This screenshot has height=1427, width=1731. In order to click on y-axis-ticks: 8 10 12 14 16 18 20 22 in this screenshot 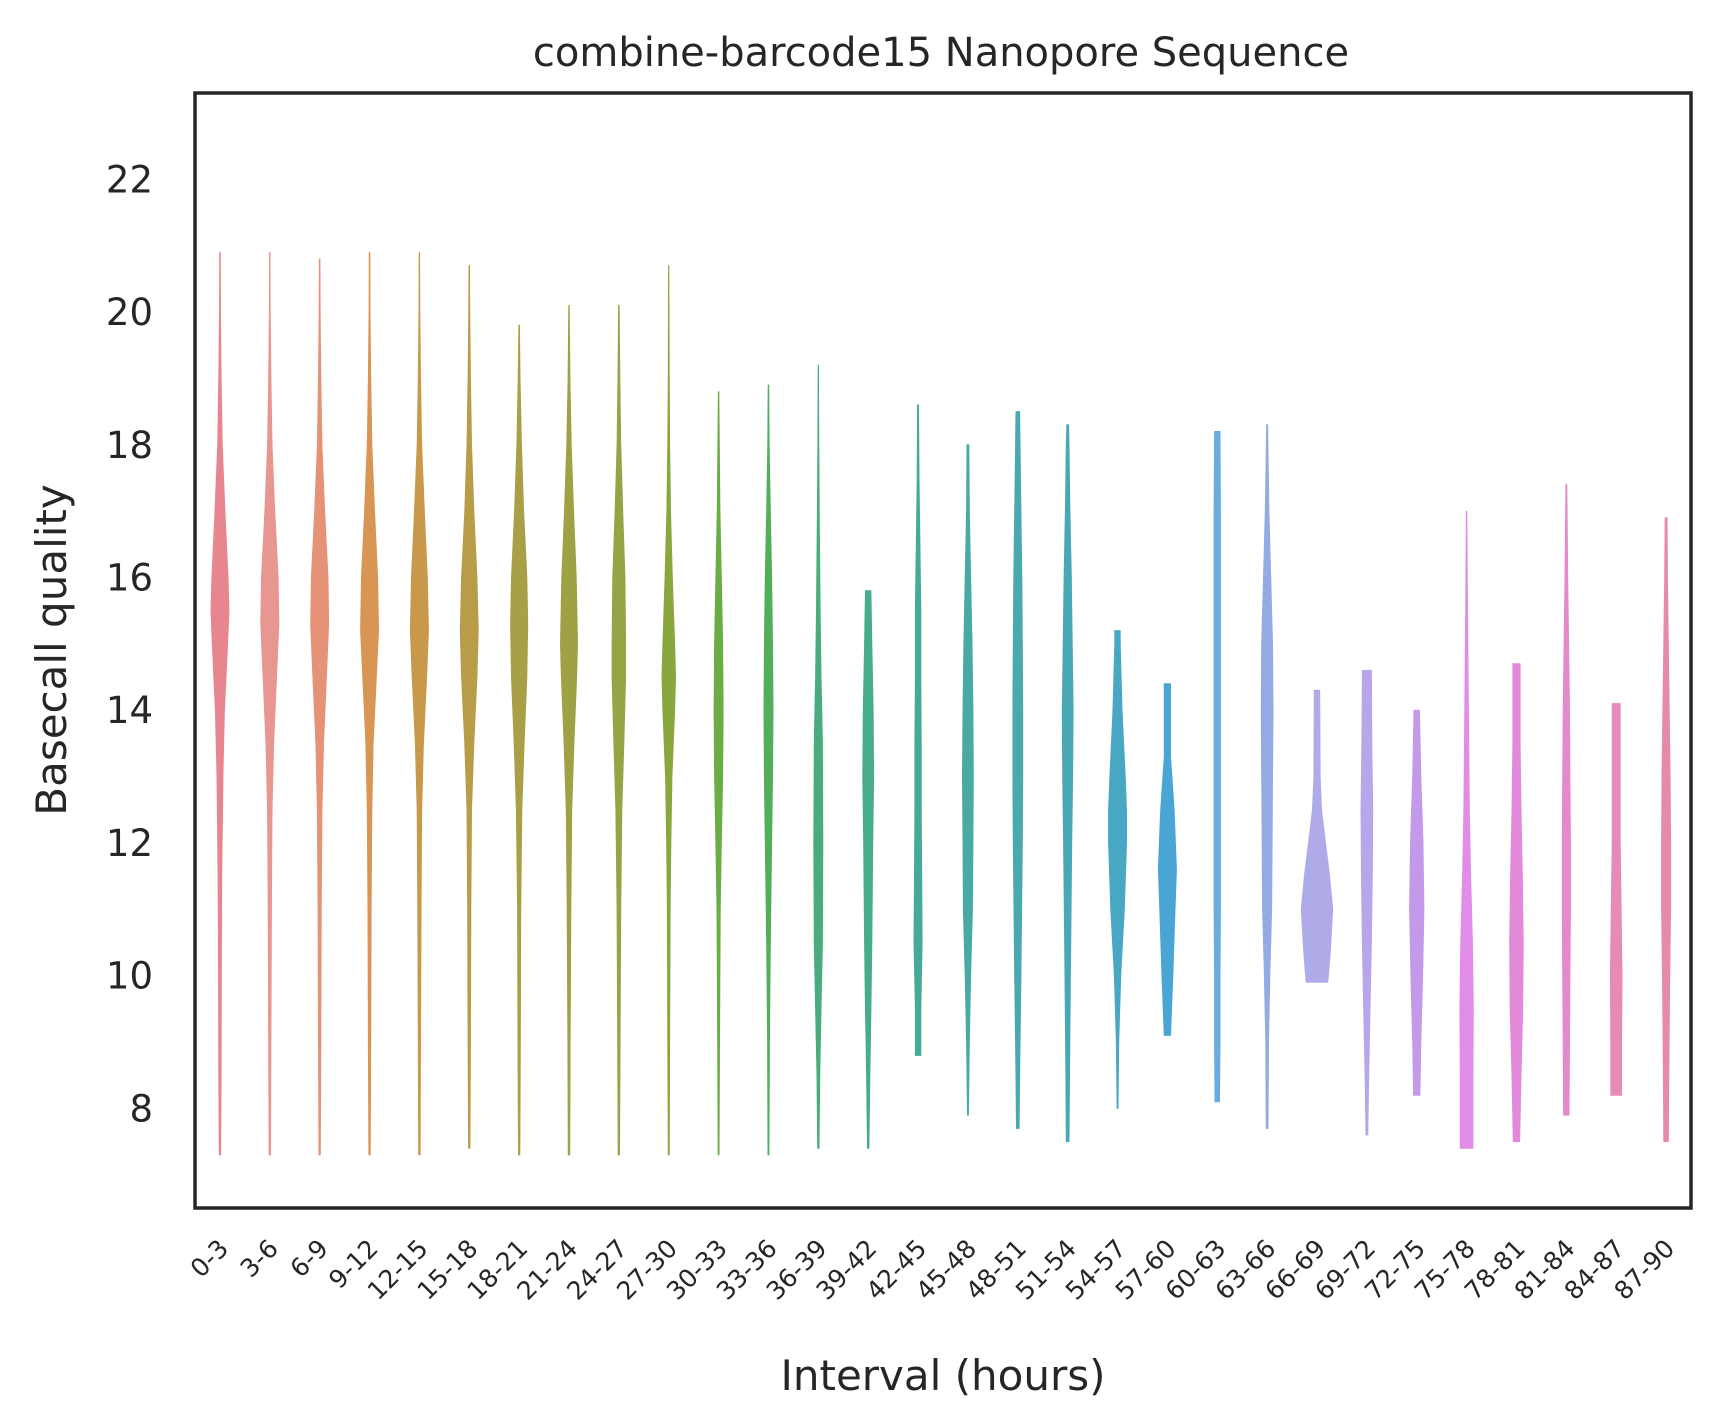, I will do `click(129, 644)`.